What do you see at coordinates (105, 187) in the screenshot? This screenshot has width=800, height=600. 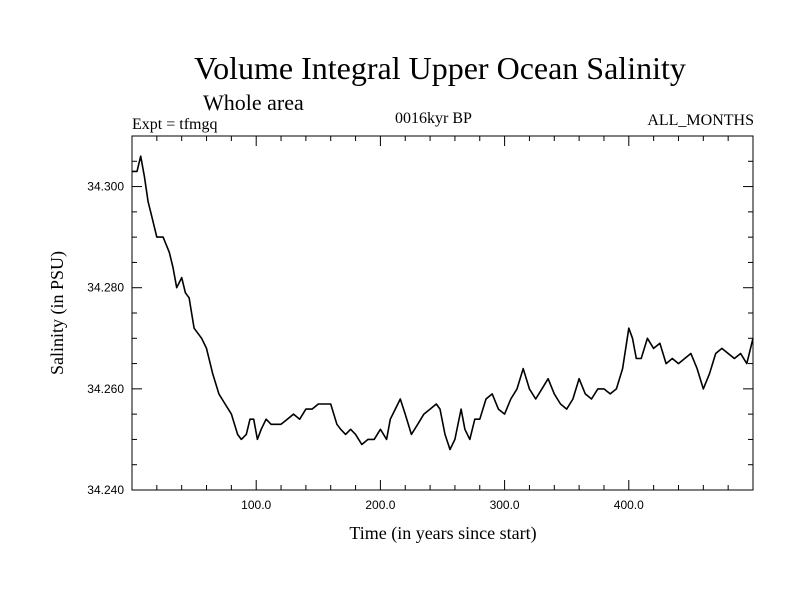 I see `y-tick-label: 34.300` at bounding box center [105, 187].